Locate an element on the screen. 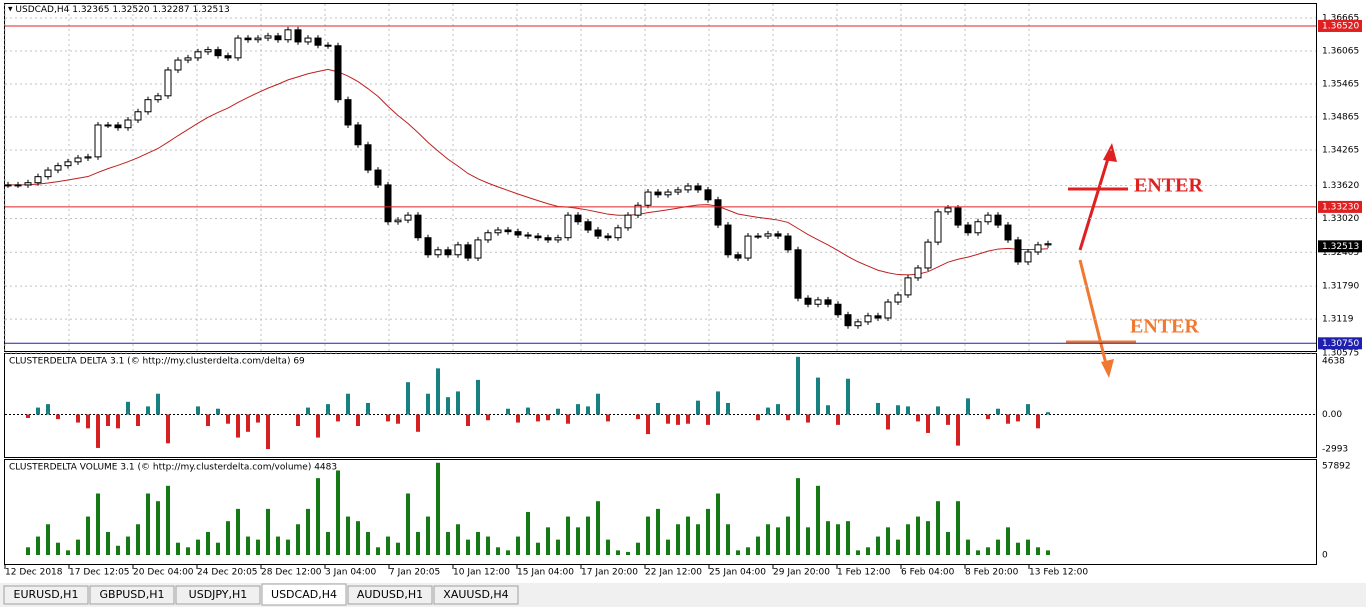  price-level-label: 1.36520 is located at coordinates (1340, 26).